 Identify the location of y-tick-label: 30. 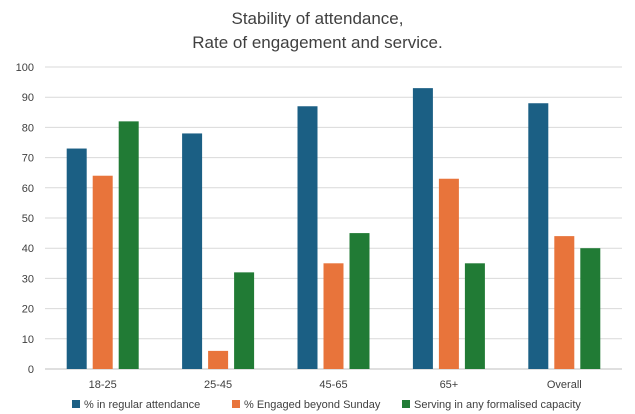
(28, 279).